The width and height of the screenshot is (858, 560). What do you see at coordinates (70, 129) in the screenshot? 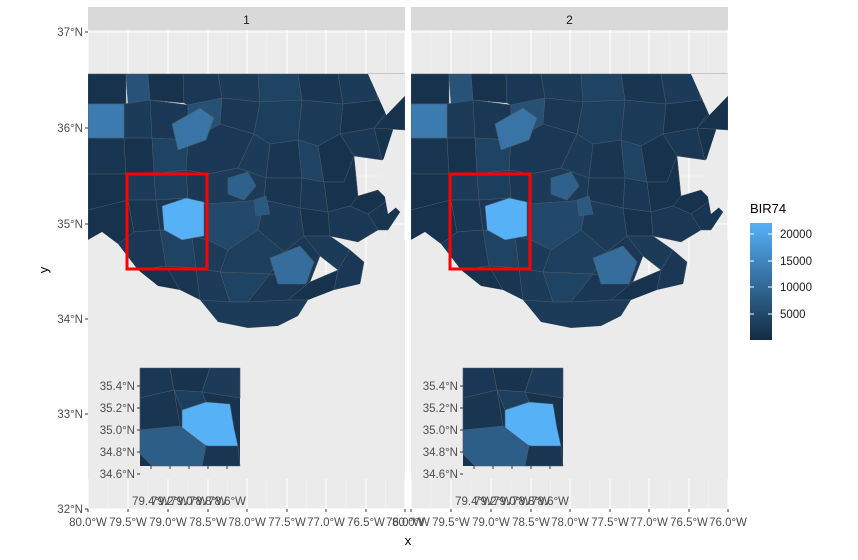
I see `y-tick-label: 36°N` at bounding box center [70, 129].